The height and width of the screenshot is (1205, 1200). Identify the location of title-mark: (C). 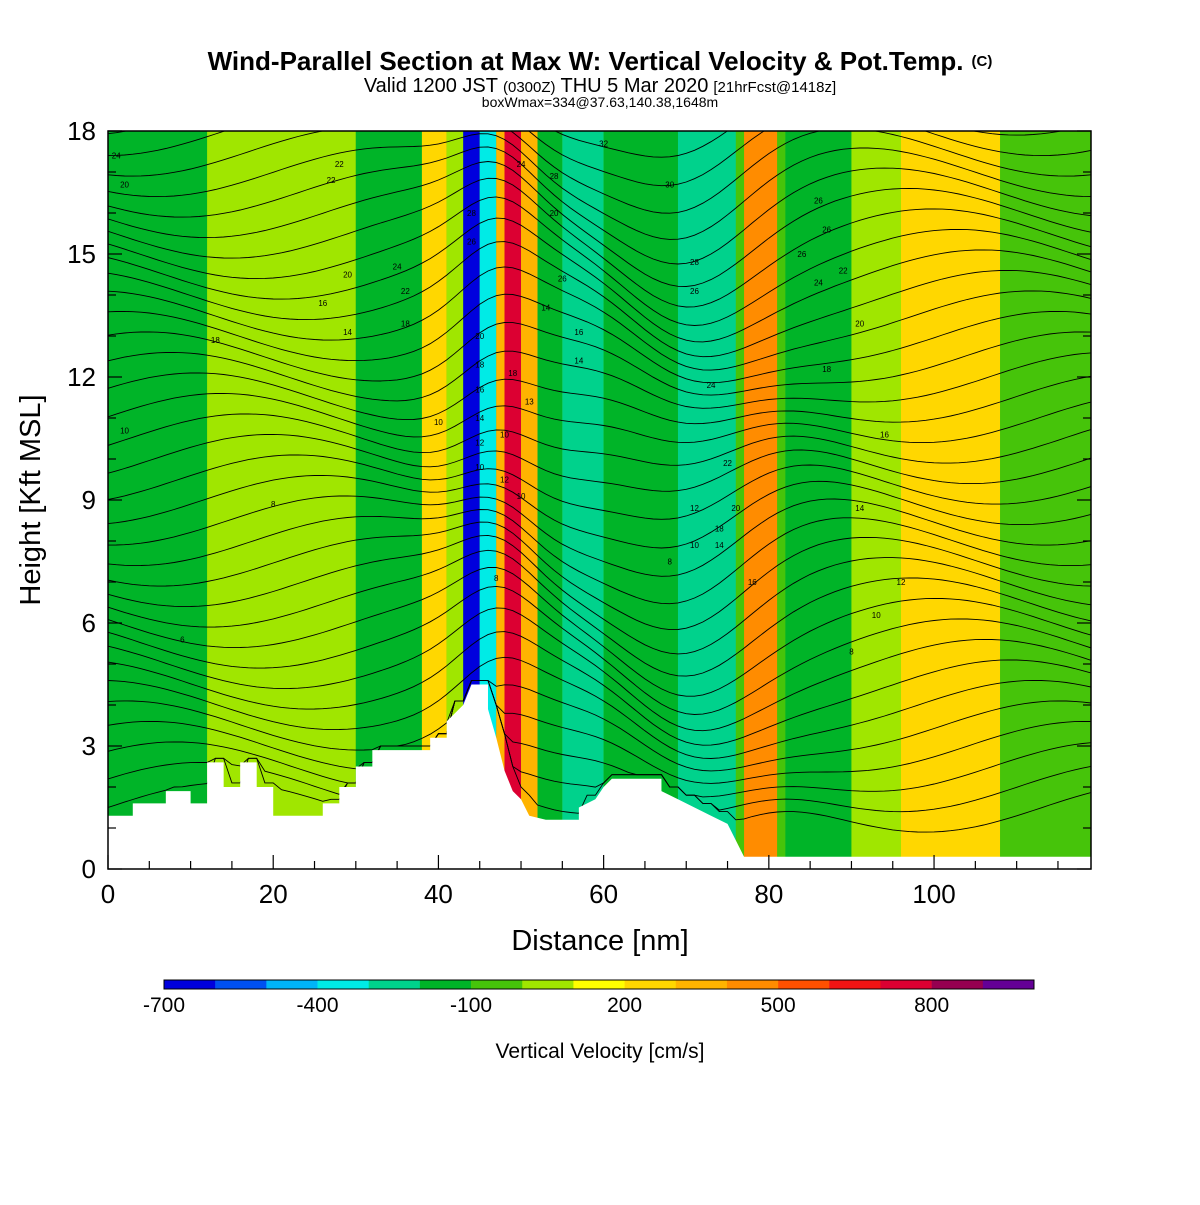
(982, 61).